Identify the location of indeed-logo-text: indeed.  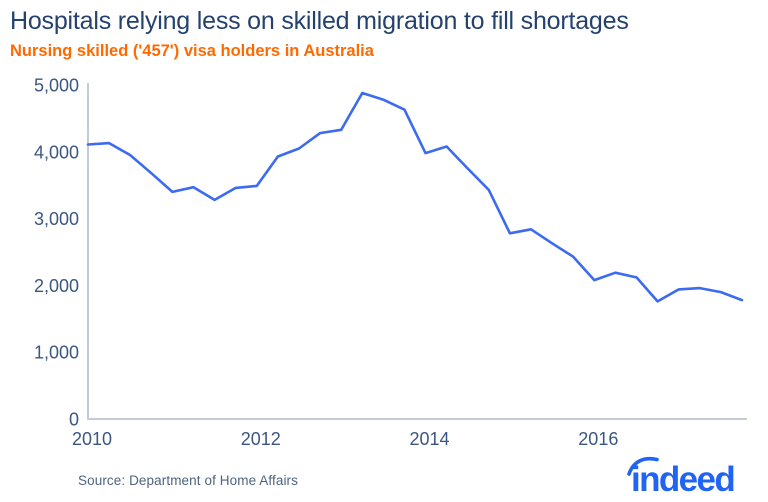
(682, 479).